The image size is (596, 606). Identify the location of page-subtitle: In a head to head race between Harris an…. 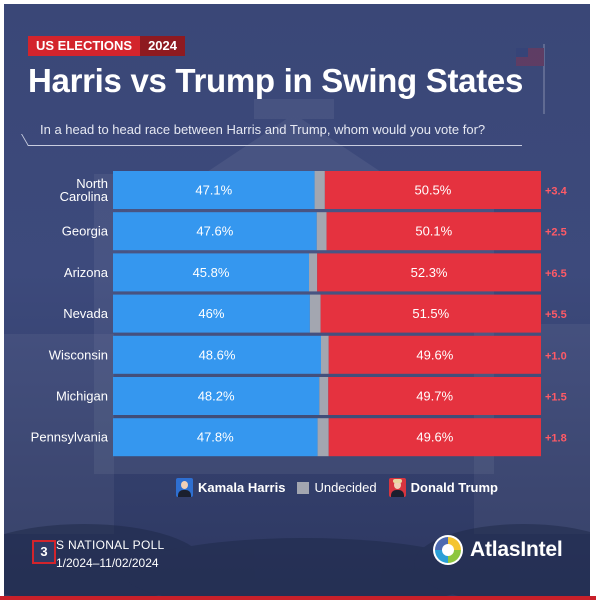
(263, 129).